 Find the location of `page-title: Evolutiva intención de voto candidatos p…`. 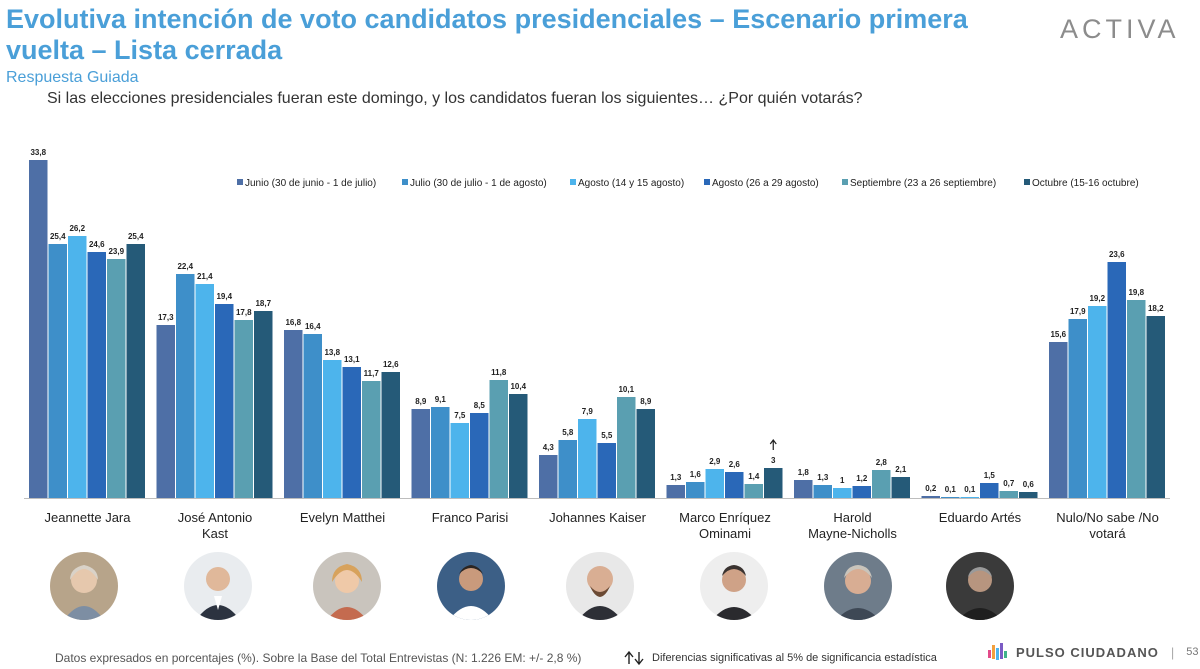

page-title: Evolutiva intención de voto candidatos p… is located at coordinates (487, 34).